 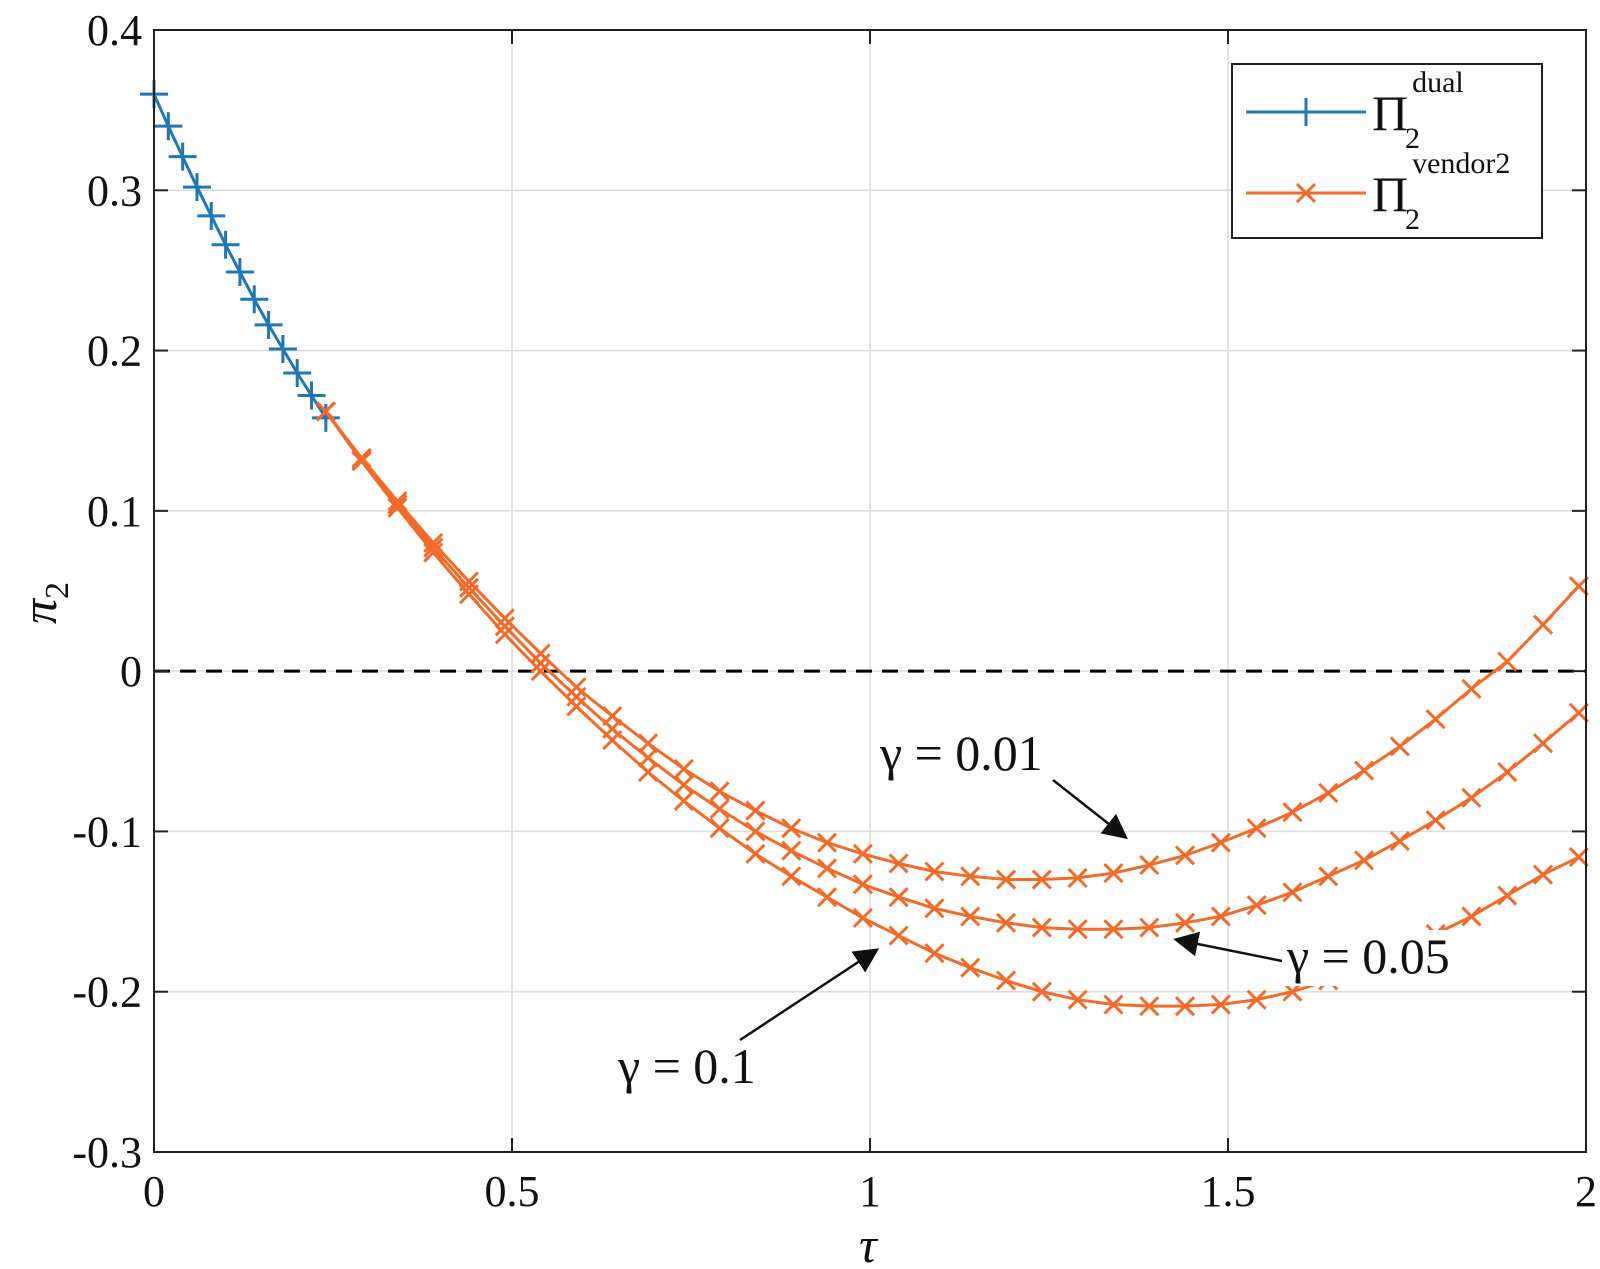 What do you see at coordinates (114, 190) in the screenshot?
I see `y-tick-label: 0.3` at bounding box center [114, 190].